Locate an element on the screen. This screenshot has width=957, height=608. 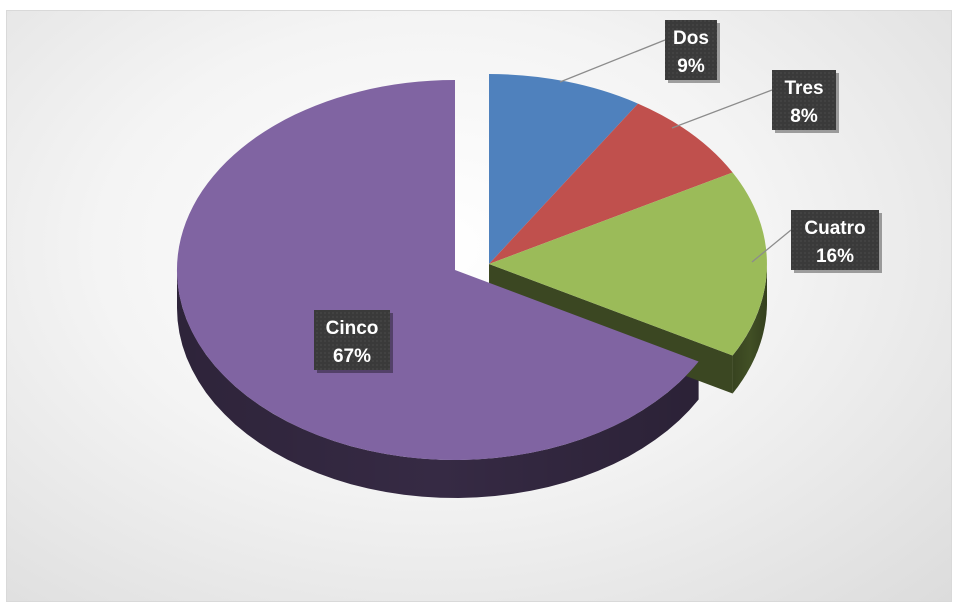
data-label-cuatro: Cuatro 16% is located at coordinates (836, 241).